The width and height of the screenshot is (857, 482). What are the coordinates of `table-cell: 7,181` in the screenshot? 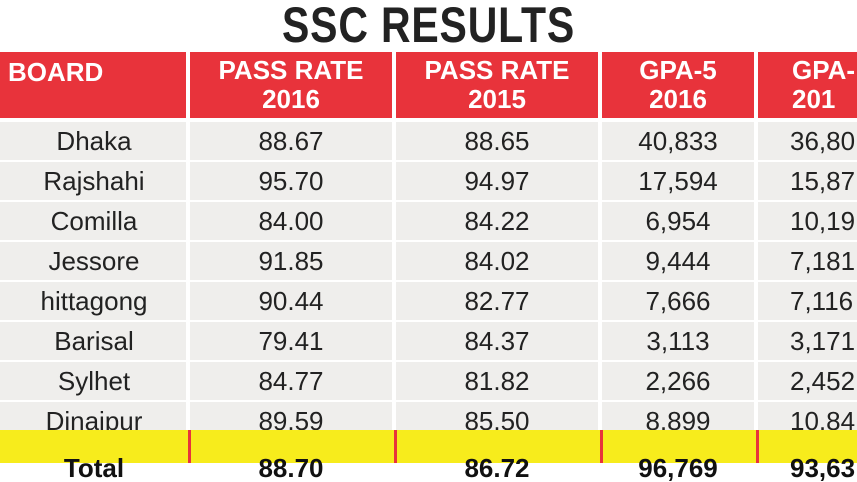 It's located at (807, 261).